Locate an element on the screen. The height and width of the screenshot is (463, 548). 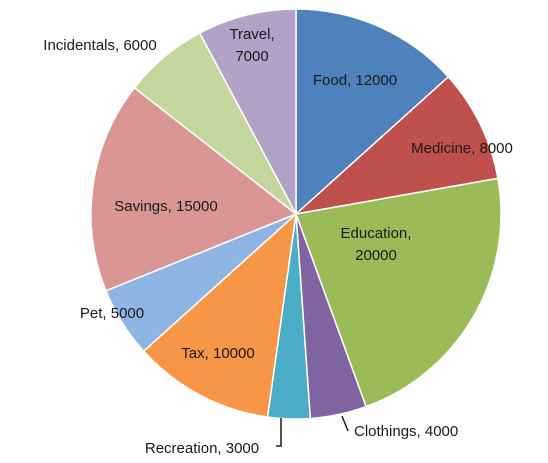
slice-label-education: Education, 20000 is located at coordinates (376, 244).